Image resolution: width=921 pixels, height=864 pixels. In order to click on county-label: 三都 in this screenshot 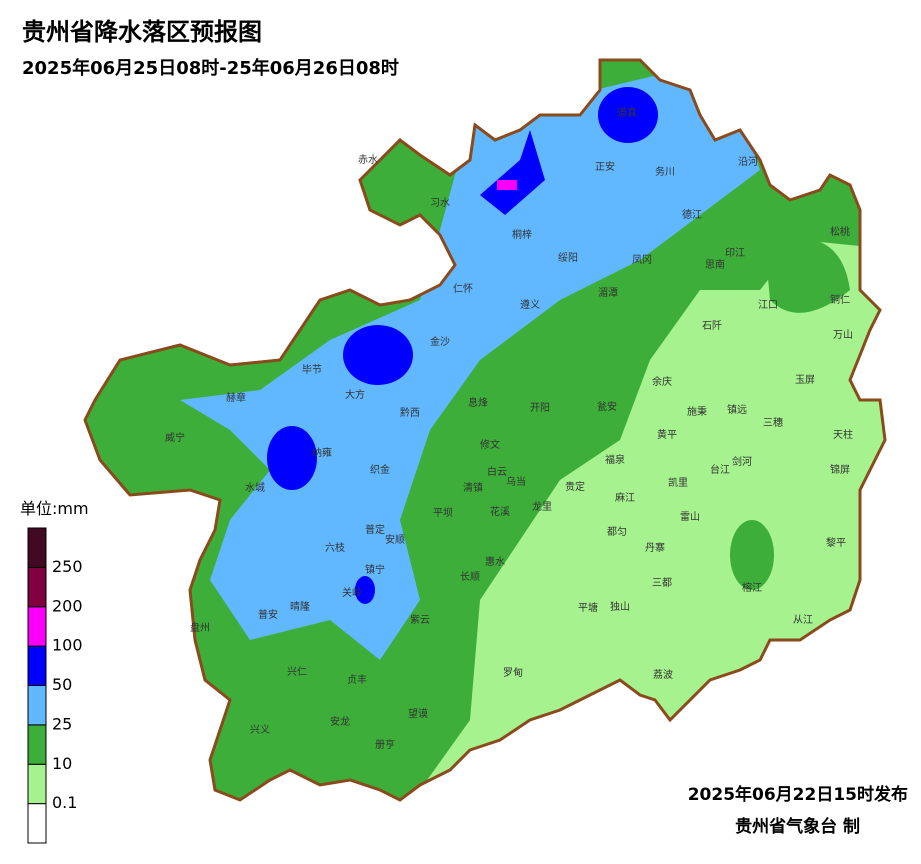, I will do `click(662, 583)`.